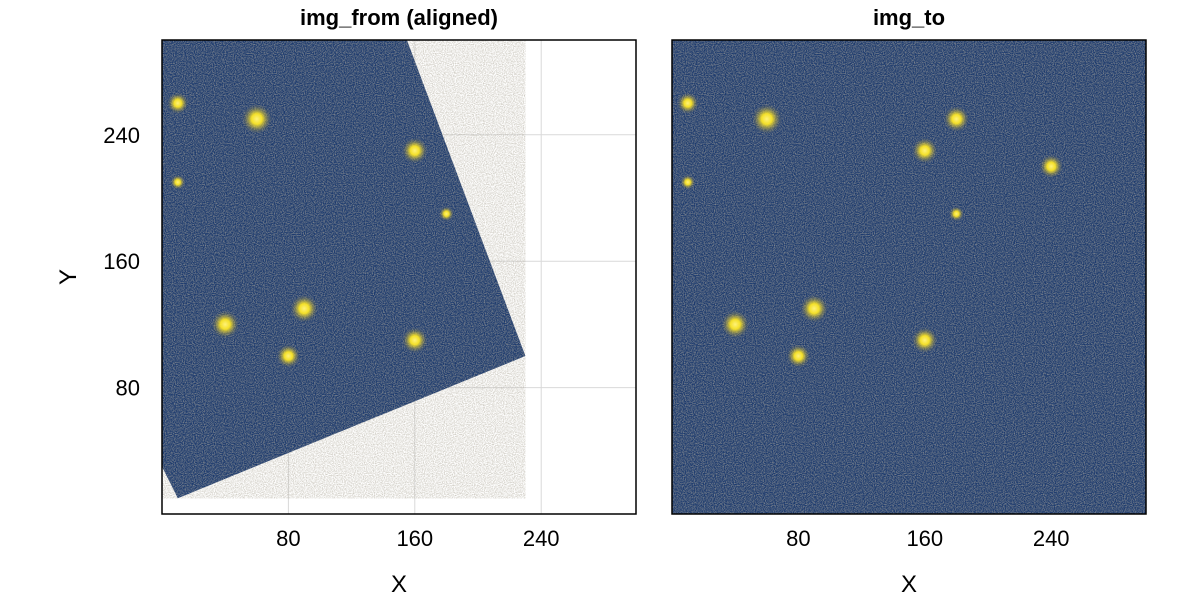 Image resolution: width=1200 pixels, height=600 pixels. Describe the element at coordinates (399, 17) in the screenshot. I see `panel-title: img_from (aligned)` at that location.